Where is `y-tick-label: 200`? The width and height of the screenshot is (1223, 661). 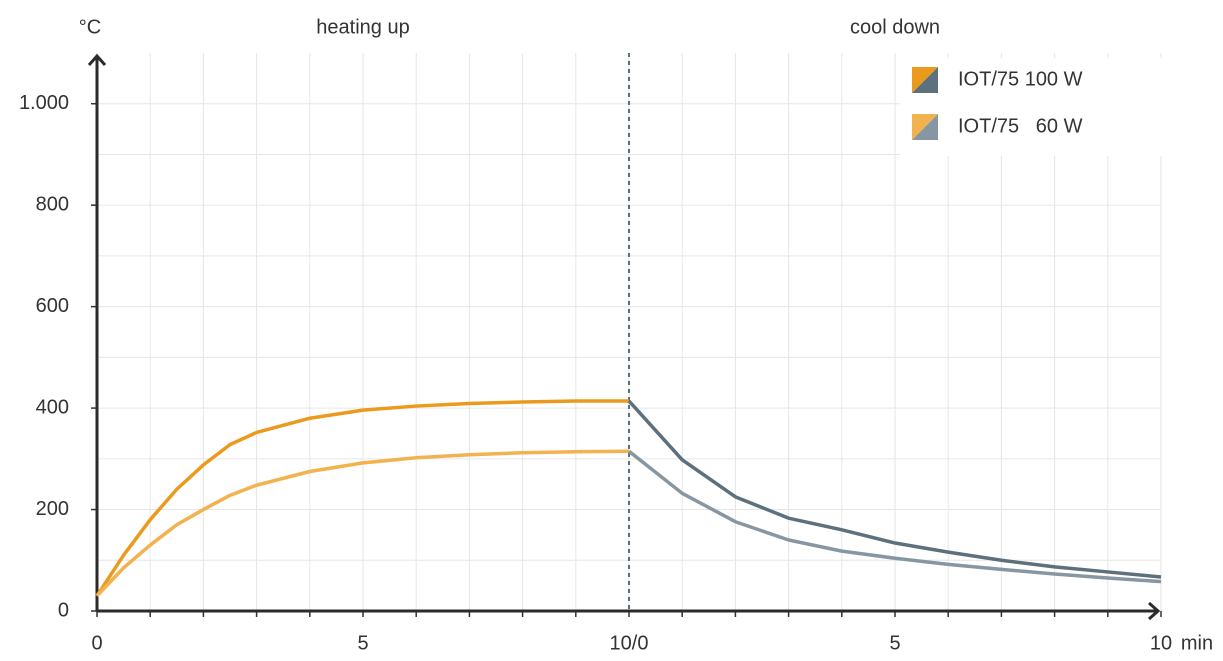
y-tick-label: 200 is located at coordinates (52, 509).